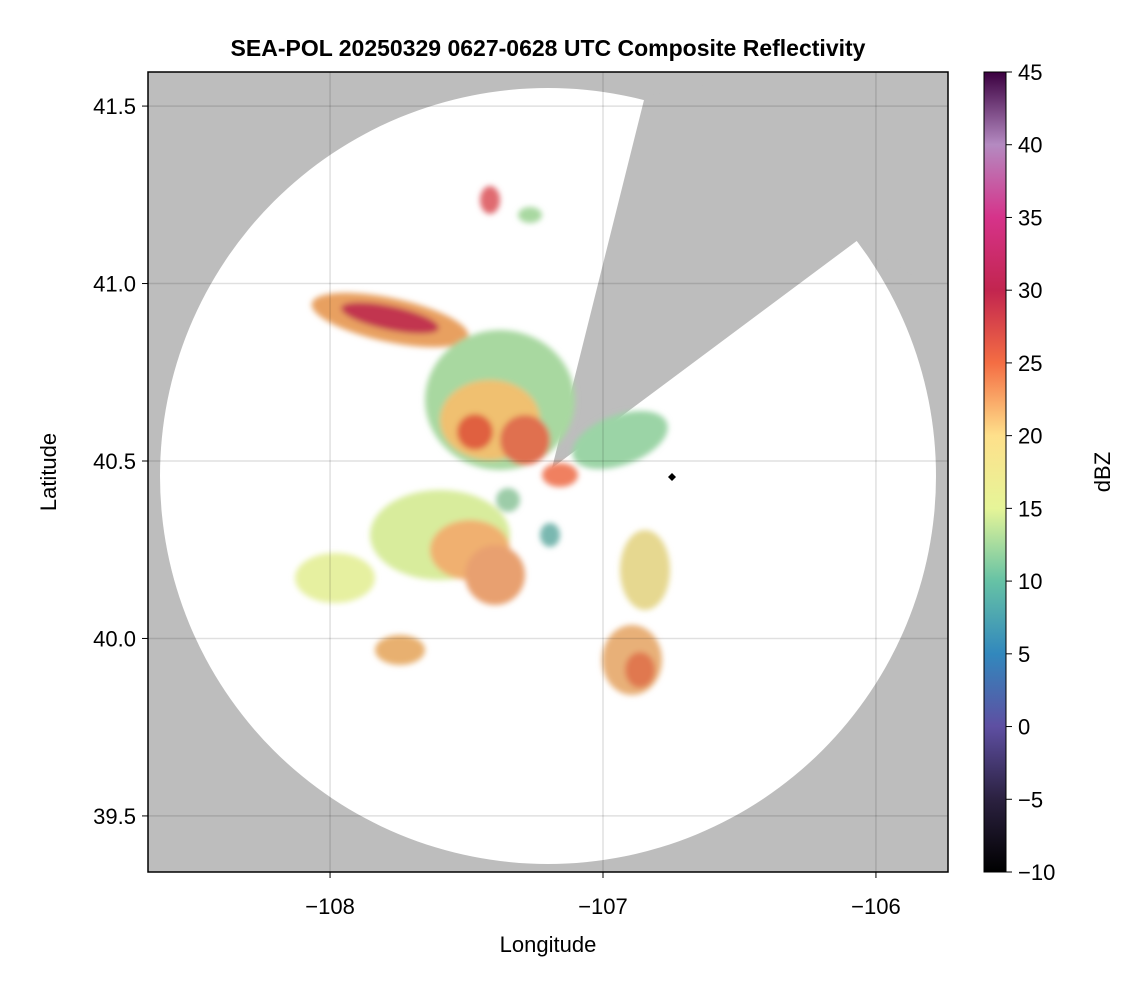 This screenshot has width=1146, height=995. What do you see at coordinates (672, 477) in the screenshot?
I see `radar-site` at bounding box center [672, 477].